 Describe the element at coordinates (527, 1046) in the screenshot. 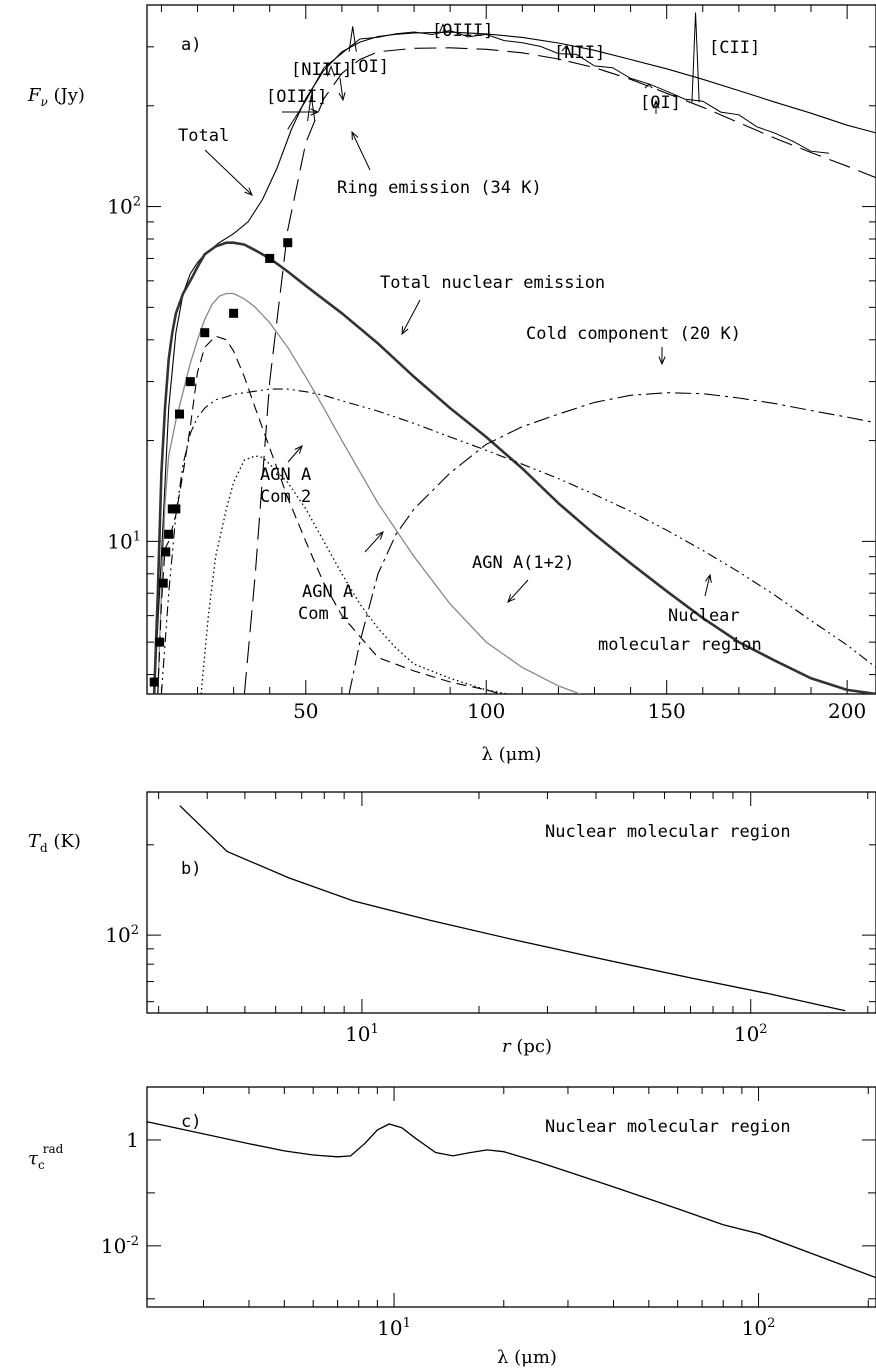

I see `x-axis-label-b: r (pc)` at that location.